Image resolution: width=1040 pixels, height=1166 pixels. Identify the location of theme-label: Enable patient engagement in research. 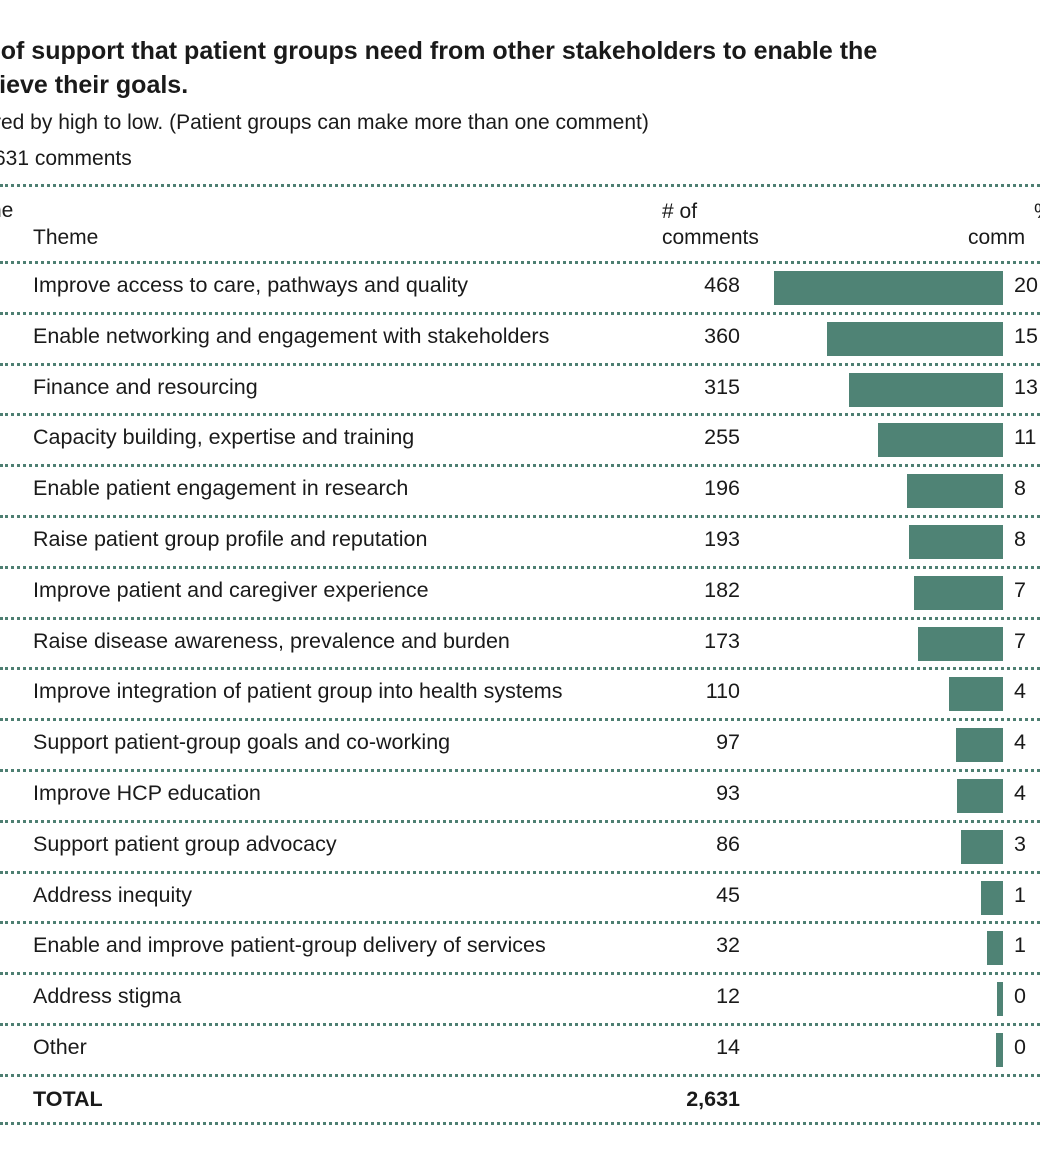
(221, 488).